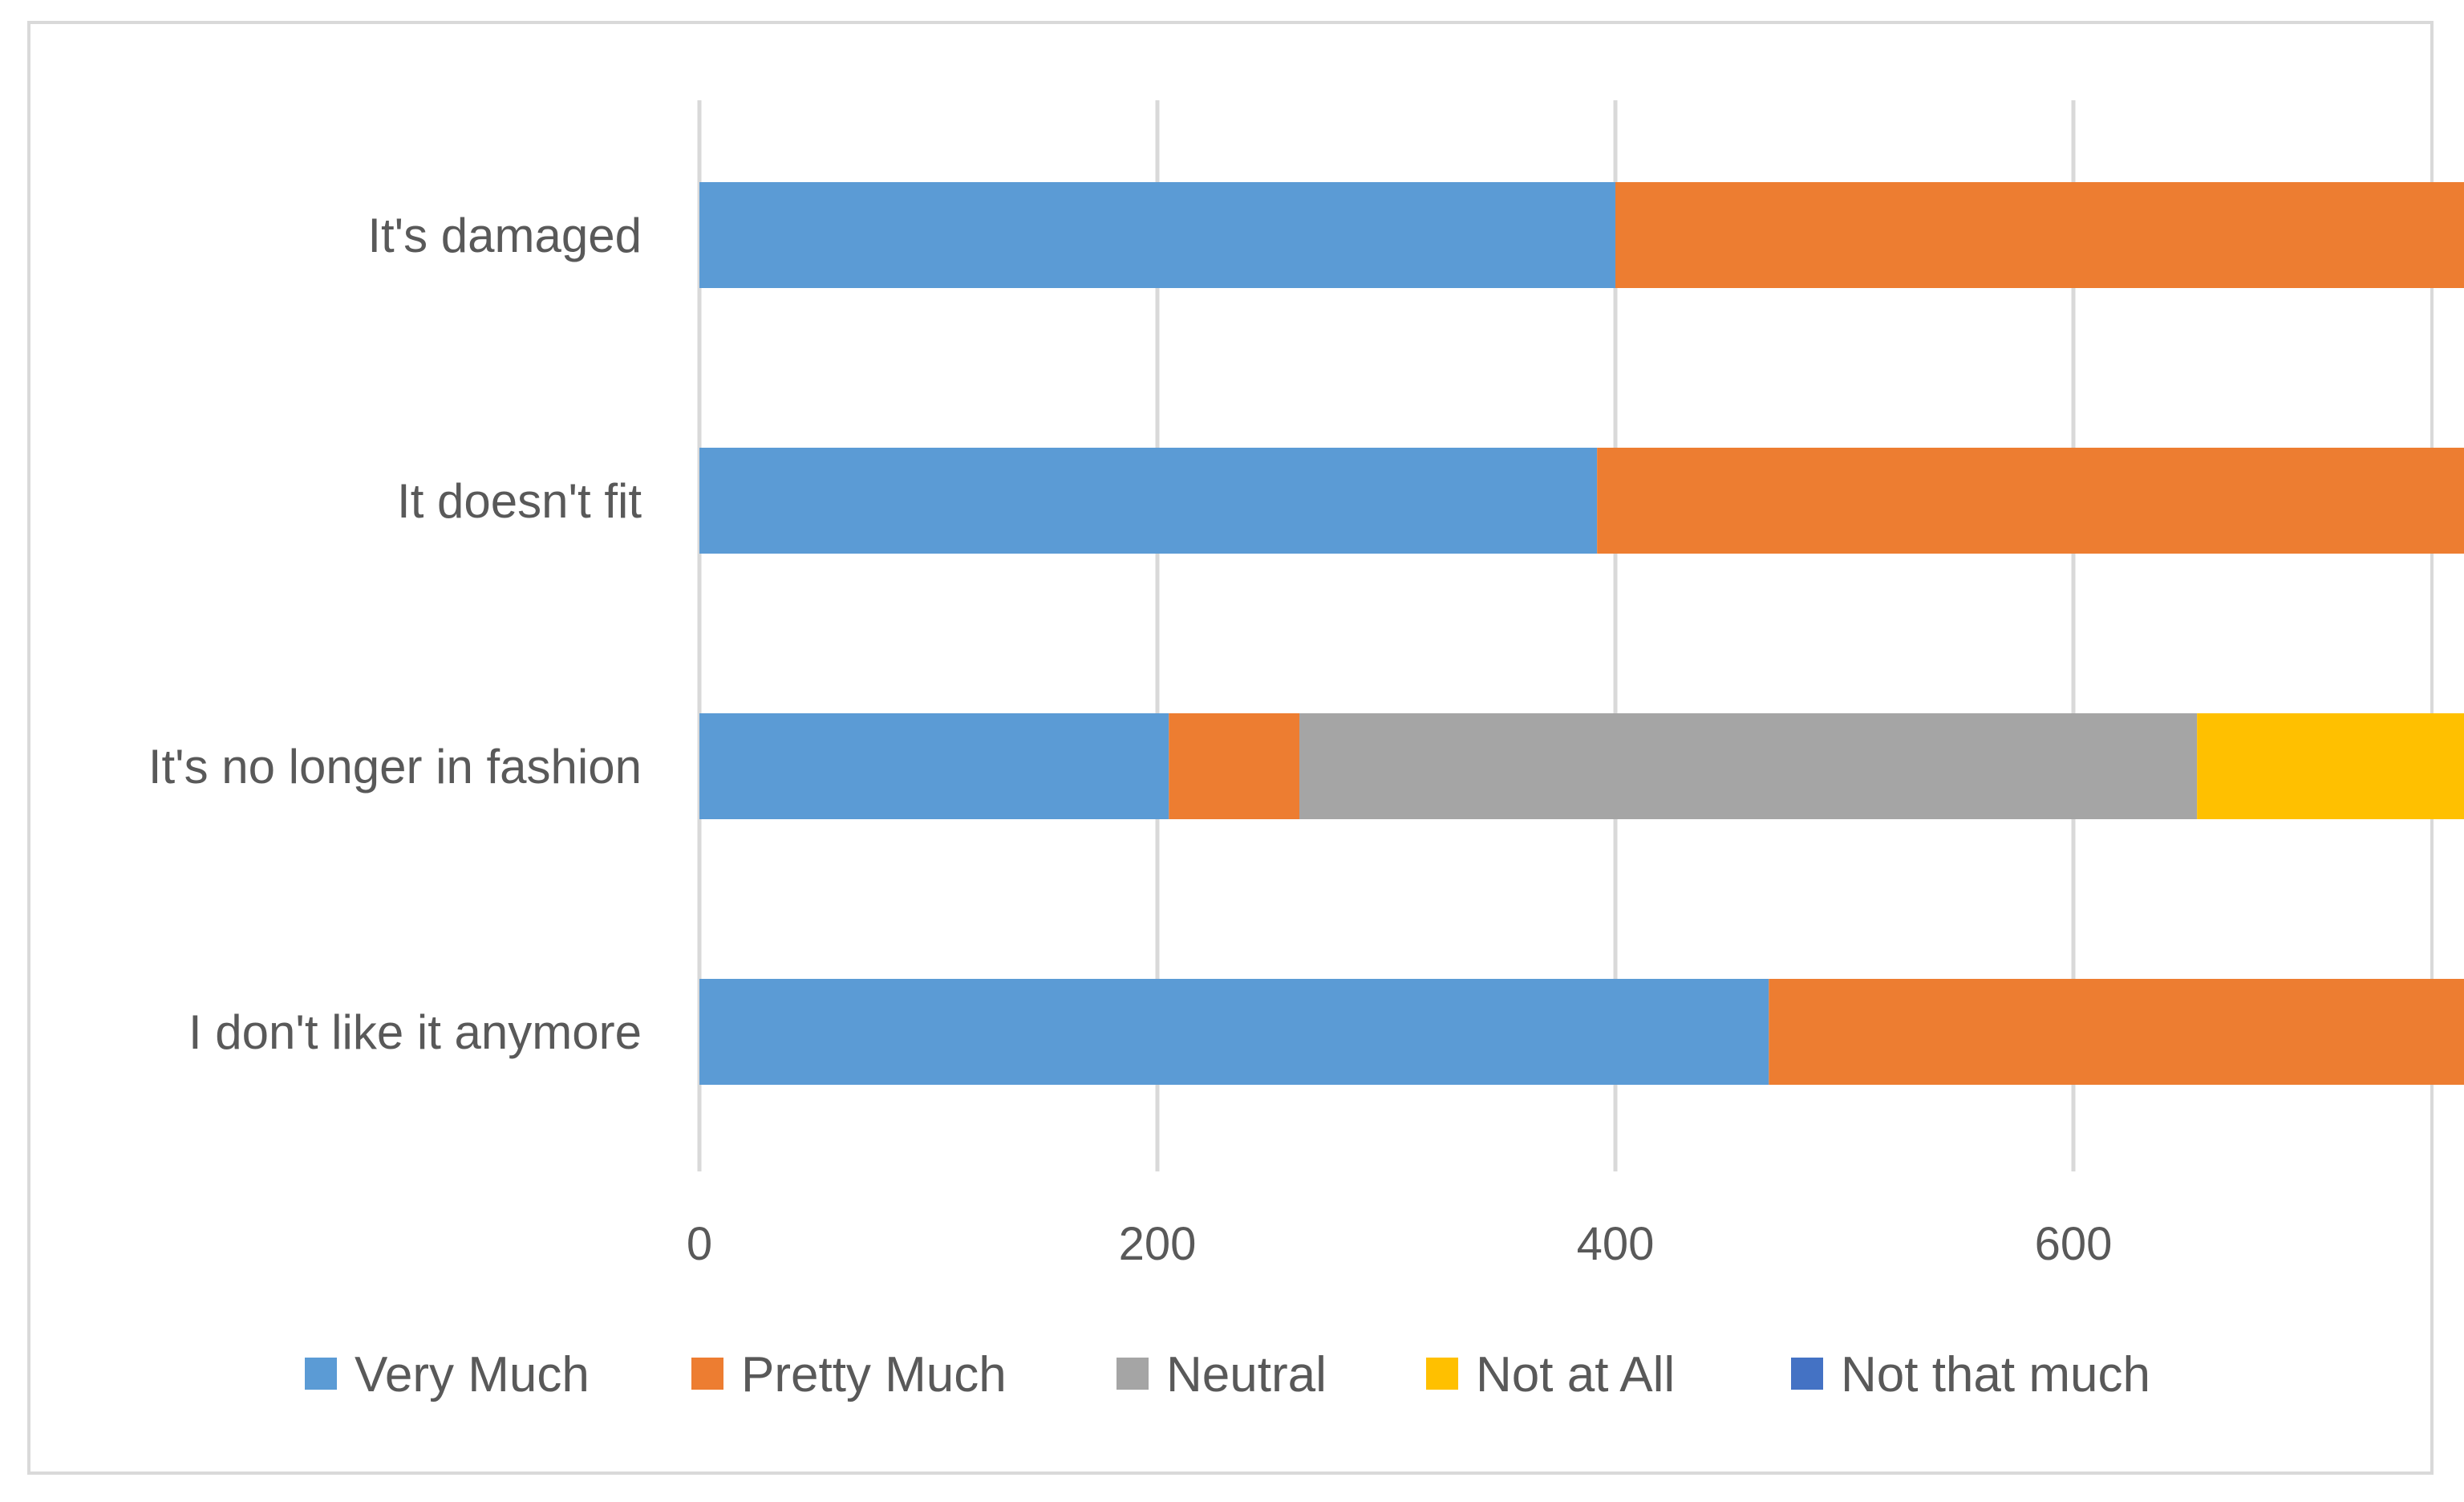  What do you see at coordinates (1616, 1244) in the screenshot?
I see `x-tick-label: 400` at bounding box center [1616, 1244].